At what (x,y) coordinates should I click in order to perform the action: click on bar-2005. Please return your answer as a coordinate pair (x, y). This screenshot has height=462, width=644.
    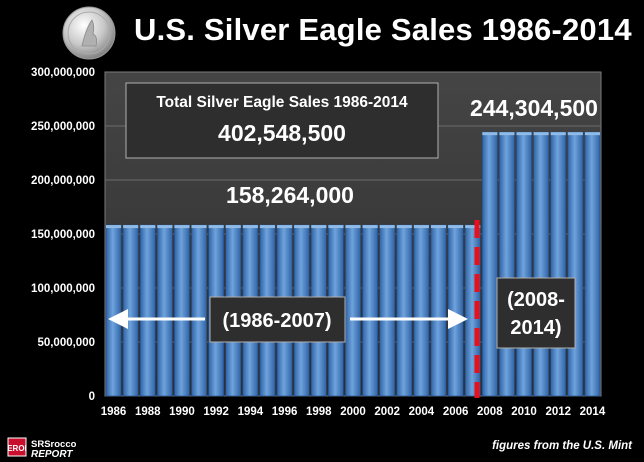
    Looking at the image, I should click on (438, 310).